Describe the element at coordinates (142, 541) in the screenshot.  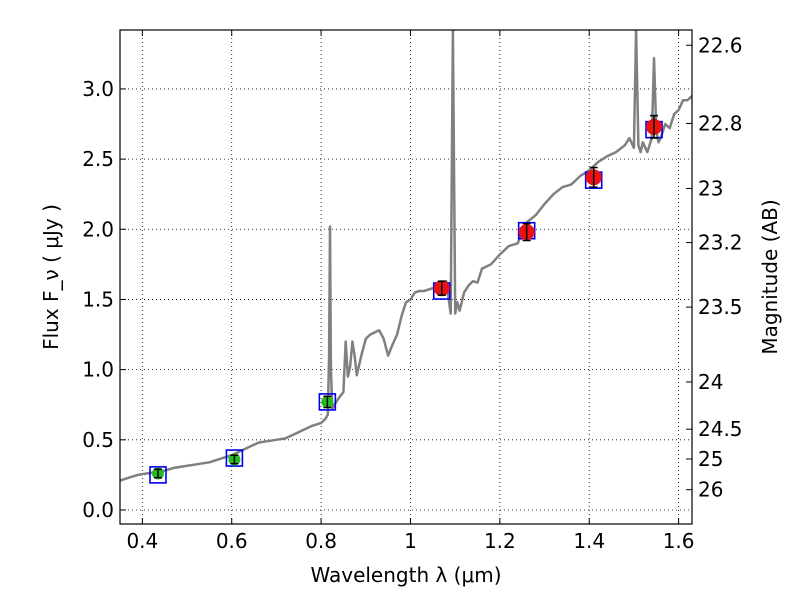
I see `x-tick-label: 0.4` at that location.